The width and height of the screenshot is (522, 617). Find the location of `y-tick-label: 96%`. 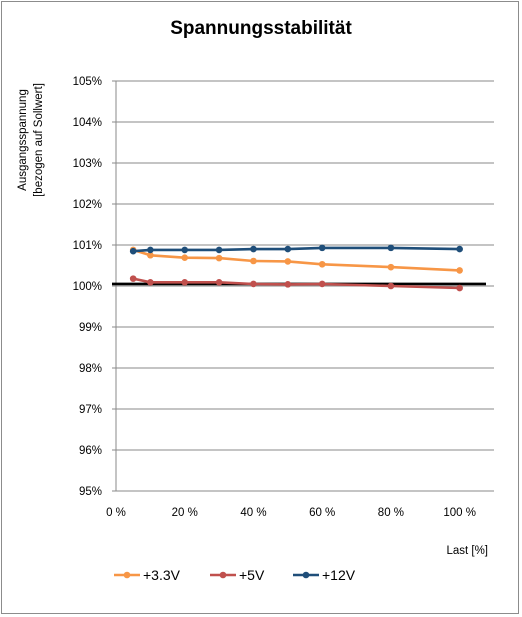

y-tick-label: 96% is located at coordinates (90, 451).